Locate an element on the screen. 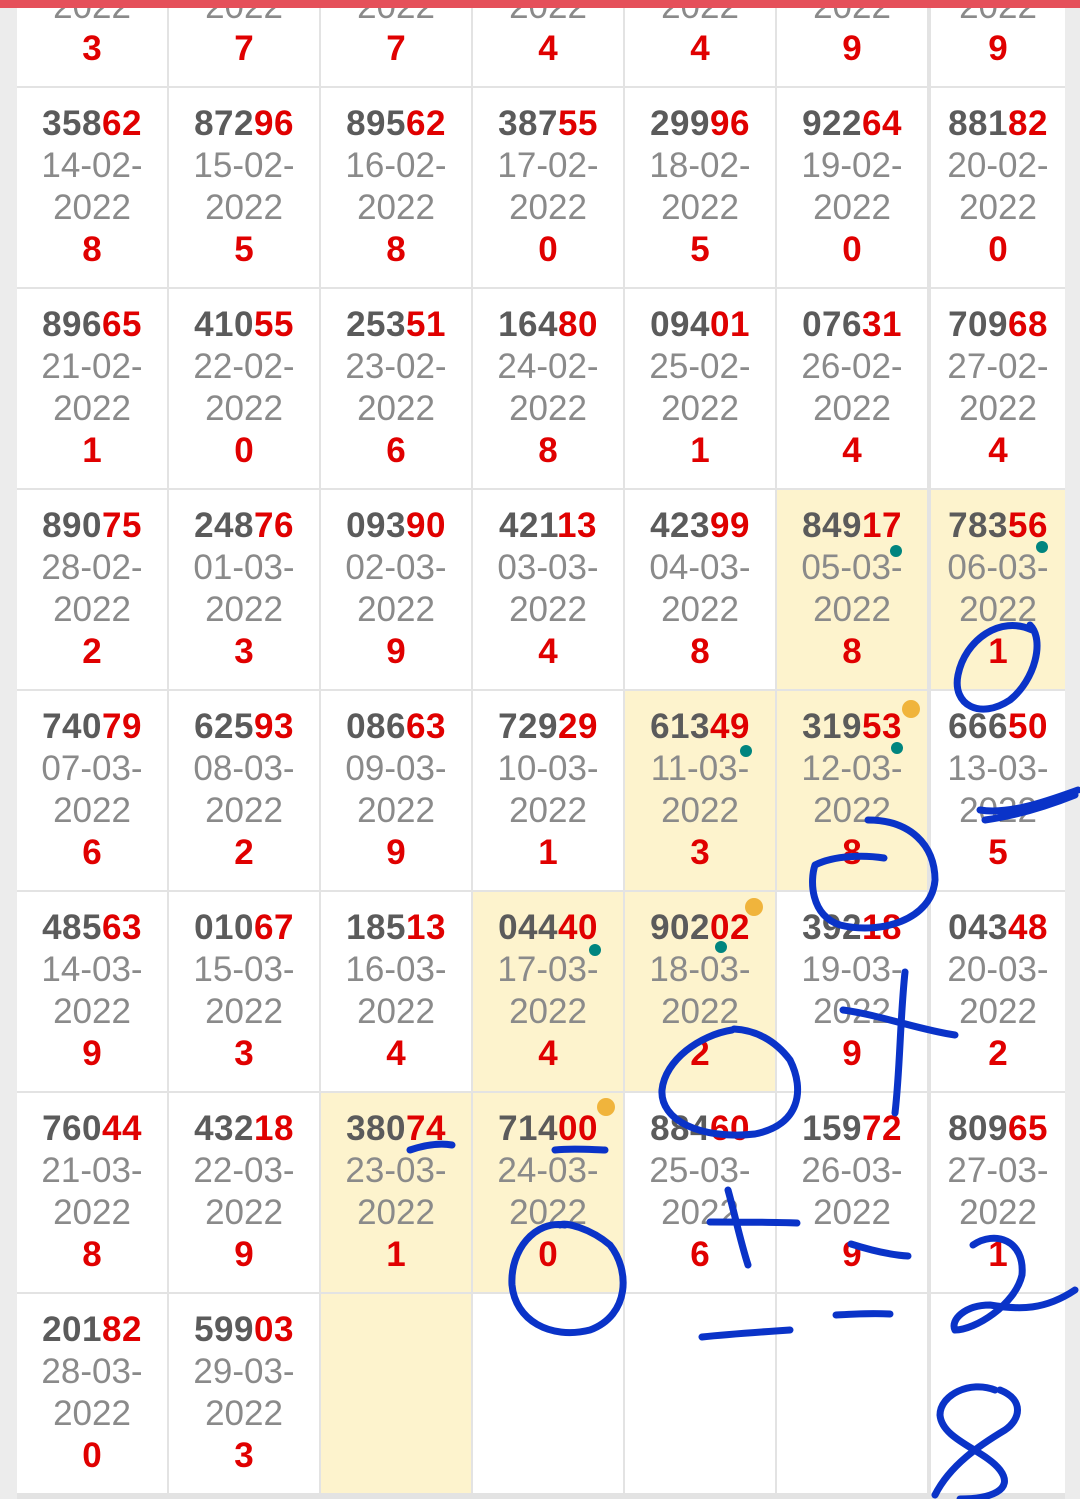  result-cell: 41055 22-02- 2022 0 is located at coordinates (244, 388).